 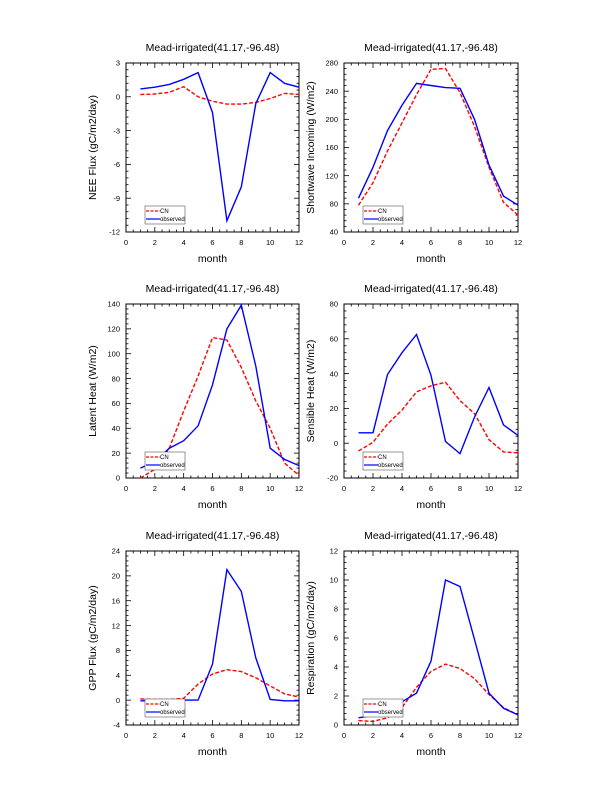 What do you see at coordinates (332, 478) in the screenshot?
I see `y-tick-label: -20` at bounding box center [332, 478].